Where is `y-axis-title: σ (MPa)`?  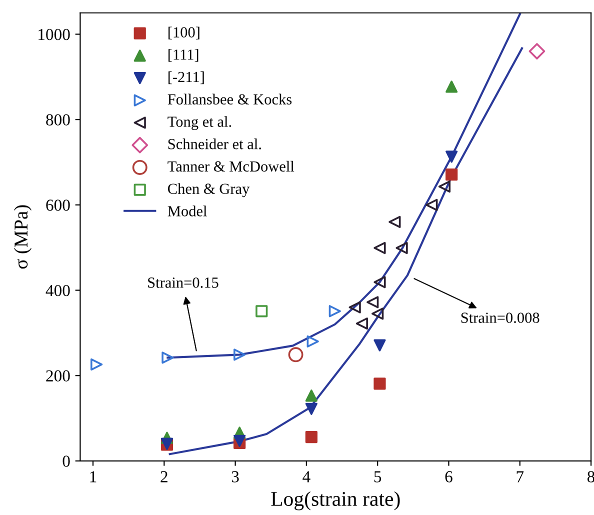
y-axis-title: σ (MPa) is located at coordinates (23, 237).